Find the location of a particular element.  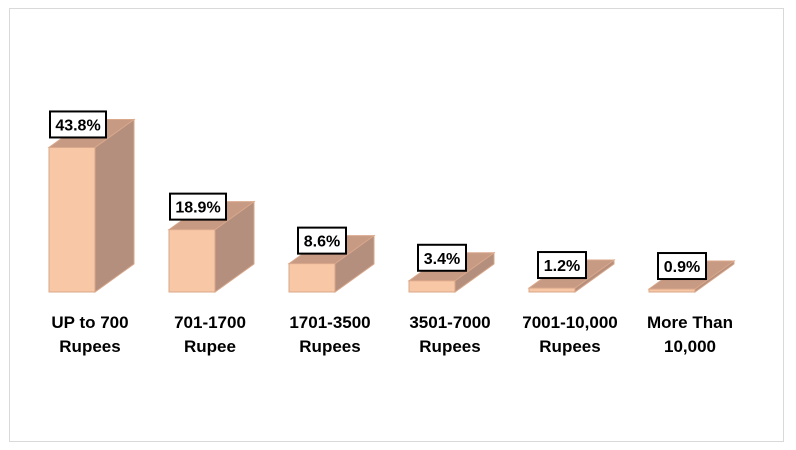

data-label: 43.8% is located at coordinates (77, 125).